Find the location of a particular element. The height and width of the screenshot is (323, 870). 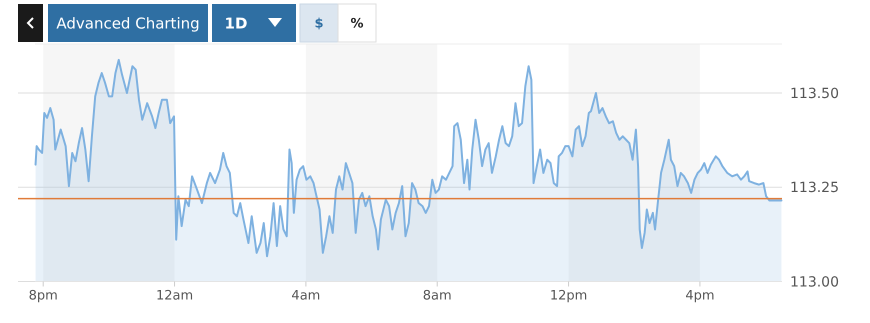

y-tick-label: 113.00 is located at coordinates (814, 282).